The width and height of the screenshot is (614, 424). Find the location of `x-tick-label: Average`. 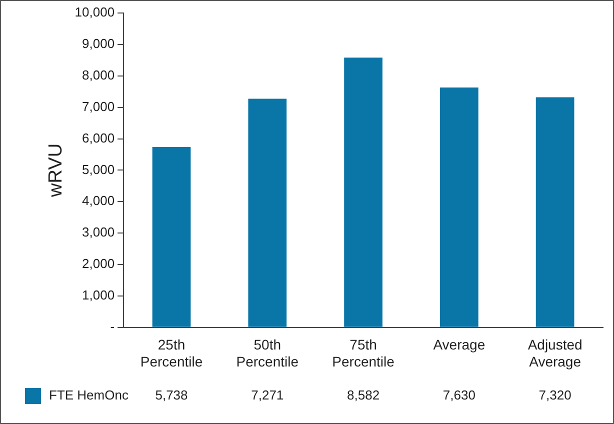

x-tick-label: Average is located at coordinates (459, 344).